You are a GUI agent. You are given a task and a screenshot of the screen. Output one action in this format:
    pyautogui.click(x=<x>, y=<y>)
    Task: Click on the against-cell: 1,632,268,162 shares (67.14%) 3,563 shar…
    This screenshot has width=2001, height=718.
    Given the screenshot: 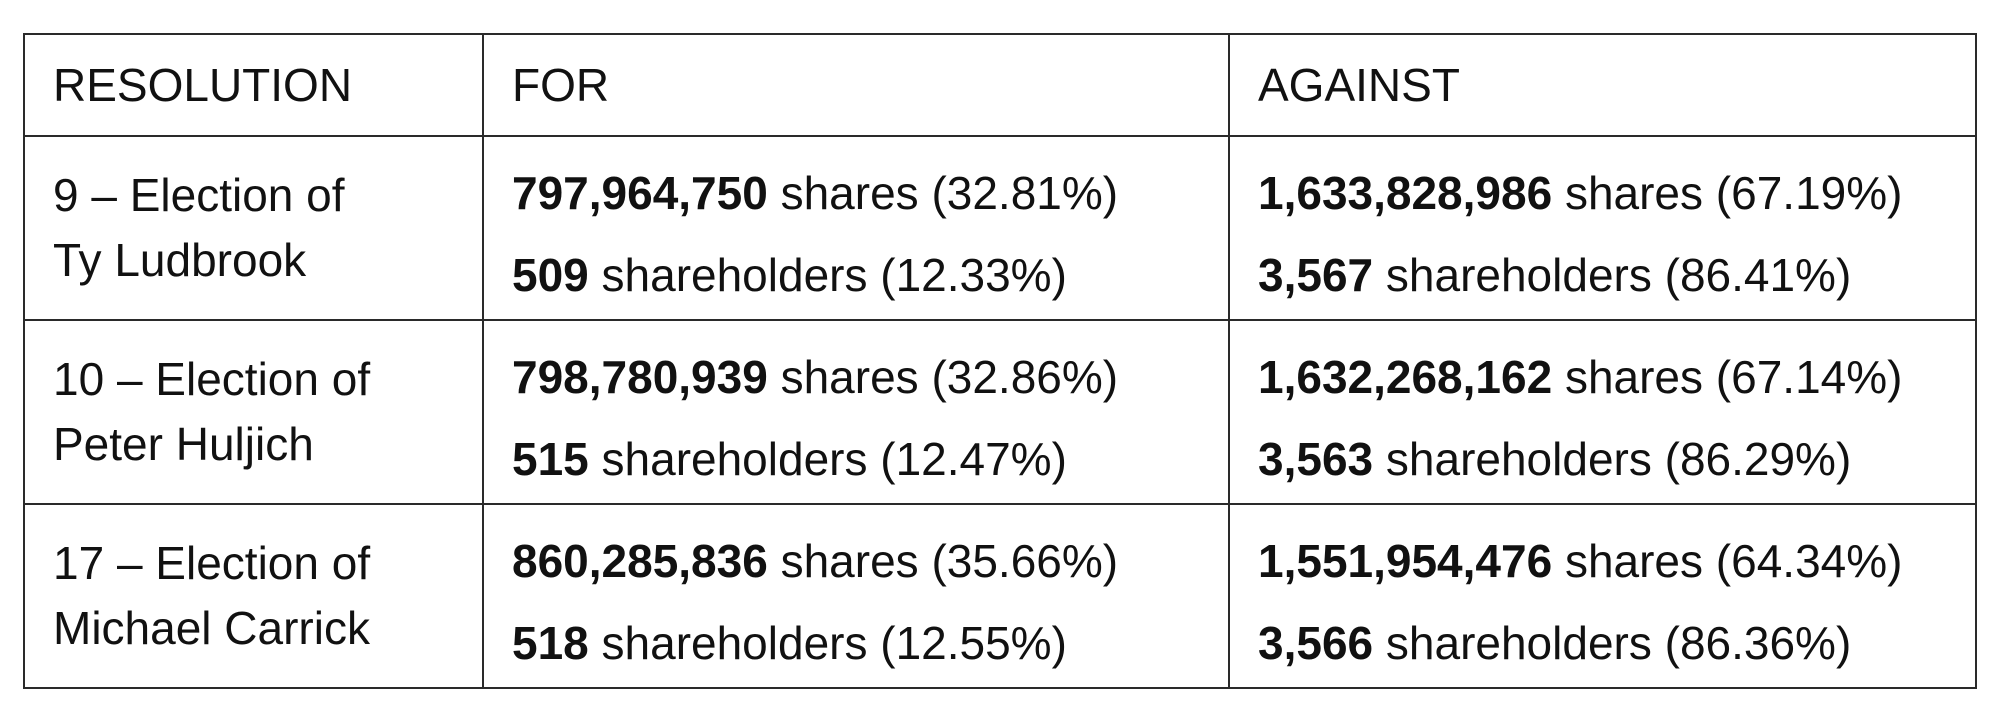 What is the action you would take?
    pyautogui.click(x=1602, y=412)
    